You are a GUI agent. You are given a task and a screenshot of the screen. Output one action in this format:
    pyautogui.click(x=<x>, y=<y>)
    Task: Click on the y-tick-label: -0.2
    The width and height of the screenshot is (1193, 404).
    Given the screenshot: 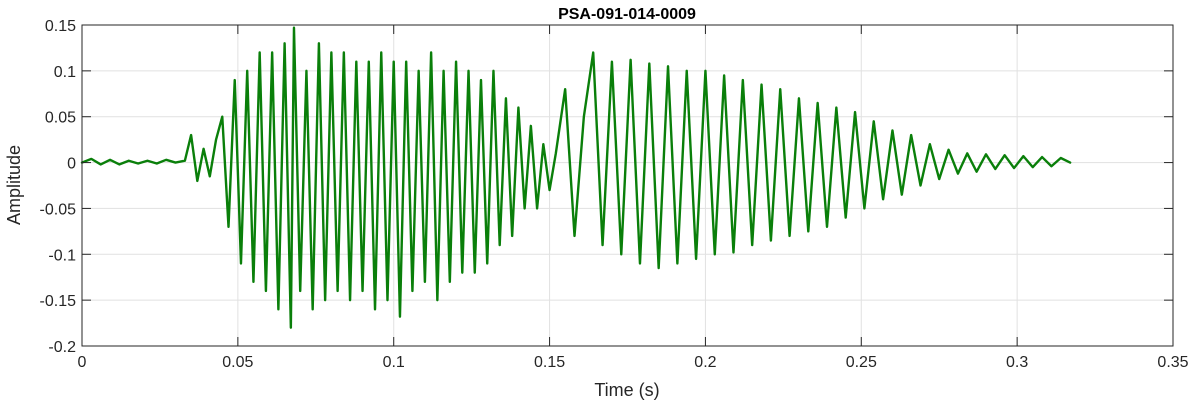 What is the action you would take?
    pyautogui.click(x=62, y=347)
    